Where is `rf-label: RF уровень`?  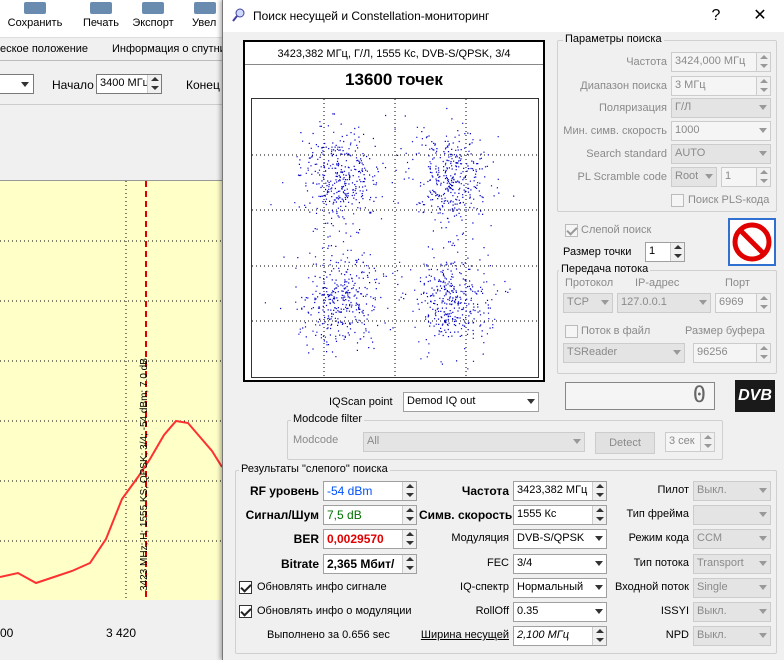
rf-label: RF уровень is located at coordinates (284, 491).